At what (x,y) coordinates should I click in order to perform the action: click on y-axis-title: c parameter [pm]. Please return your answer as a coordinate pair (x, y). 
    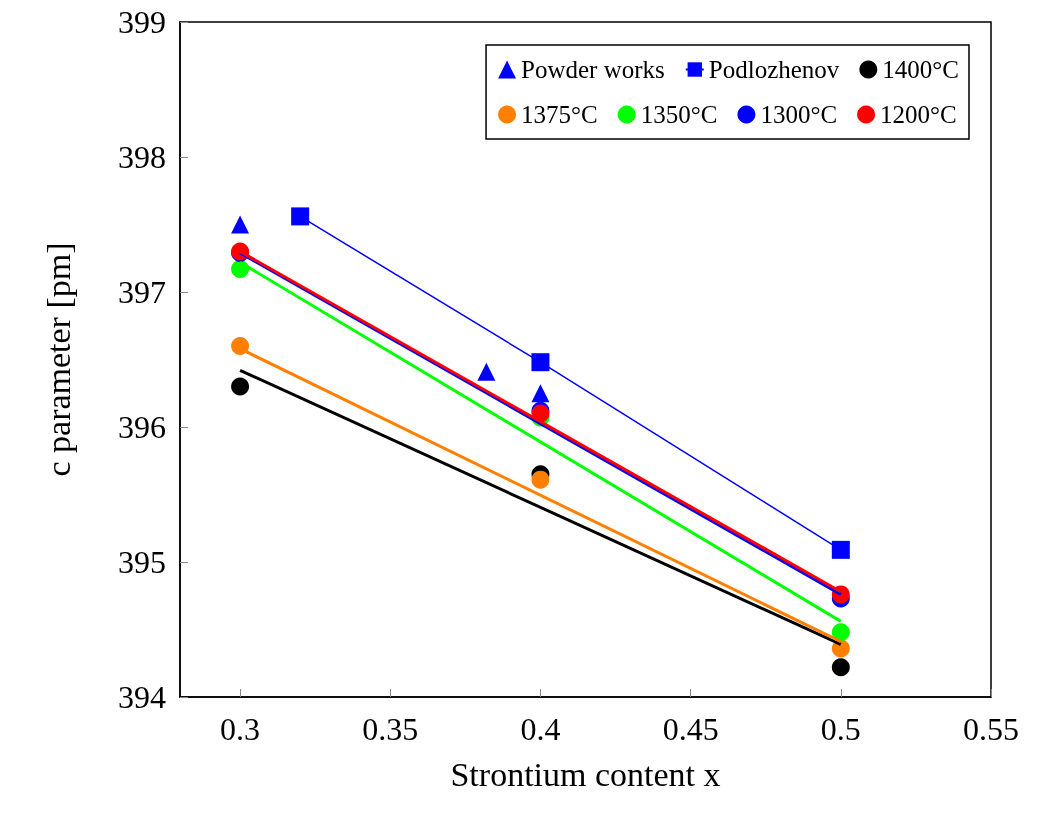
    Looking at the image, I should click on (58, 359).